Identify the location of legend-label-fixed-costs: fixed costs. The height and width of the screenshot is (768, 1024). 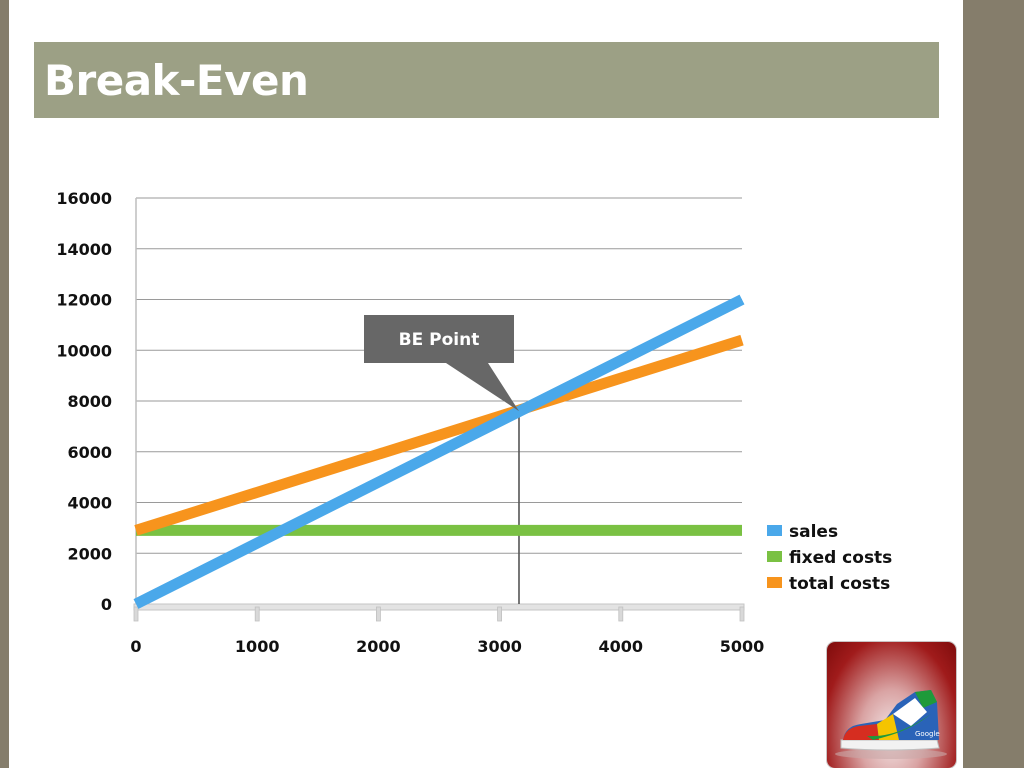
(840, 558).